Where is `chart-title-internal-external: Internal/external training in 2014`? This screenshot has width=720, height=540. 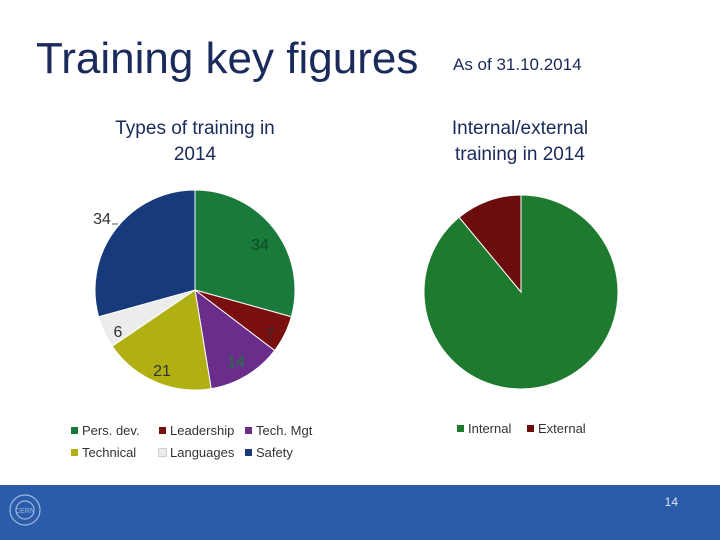 chart-title-internal-external: Internal/external training in 2014 is located at coordinates (520, 142).